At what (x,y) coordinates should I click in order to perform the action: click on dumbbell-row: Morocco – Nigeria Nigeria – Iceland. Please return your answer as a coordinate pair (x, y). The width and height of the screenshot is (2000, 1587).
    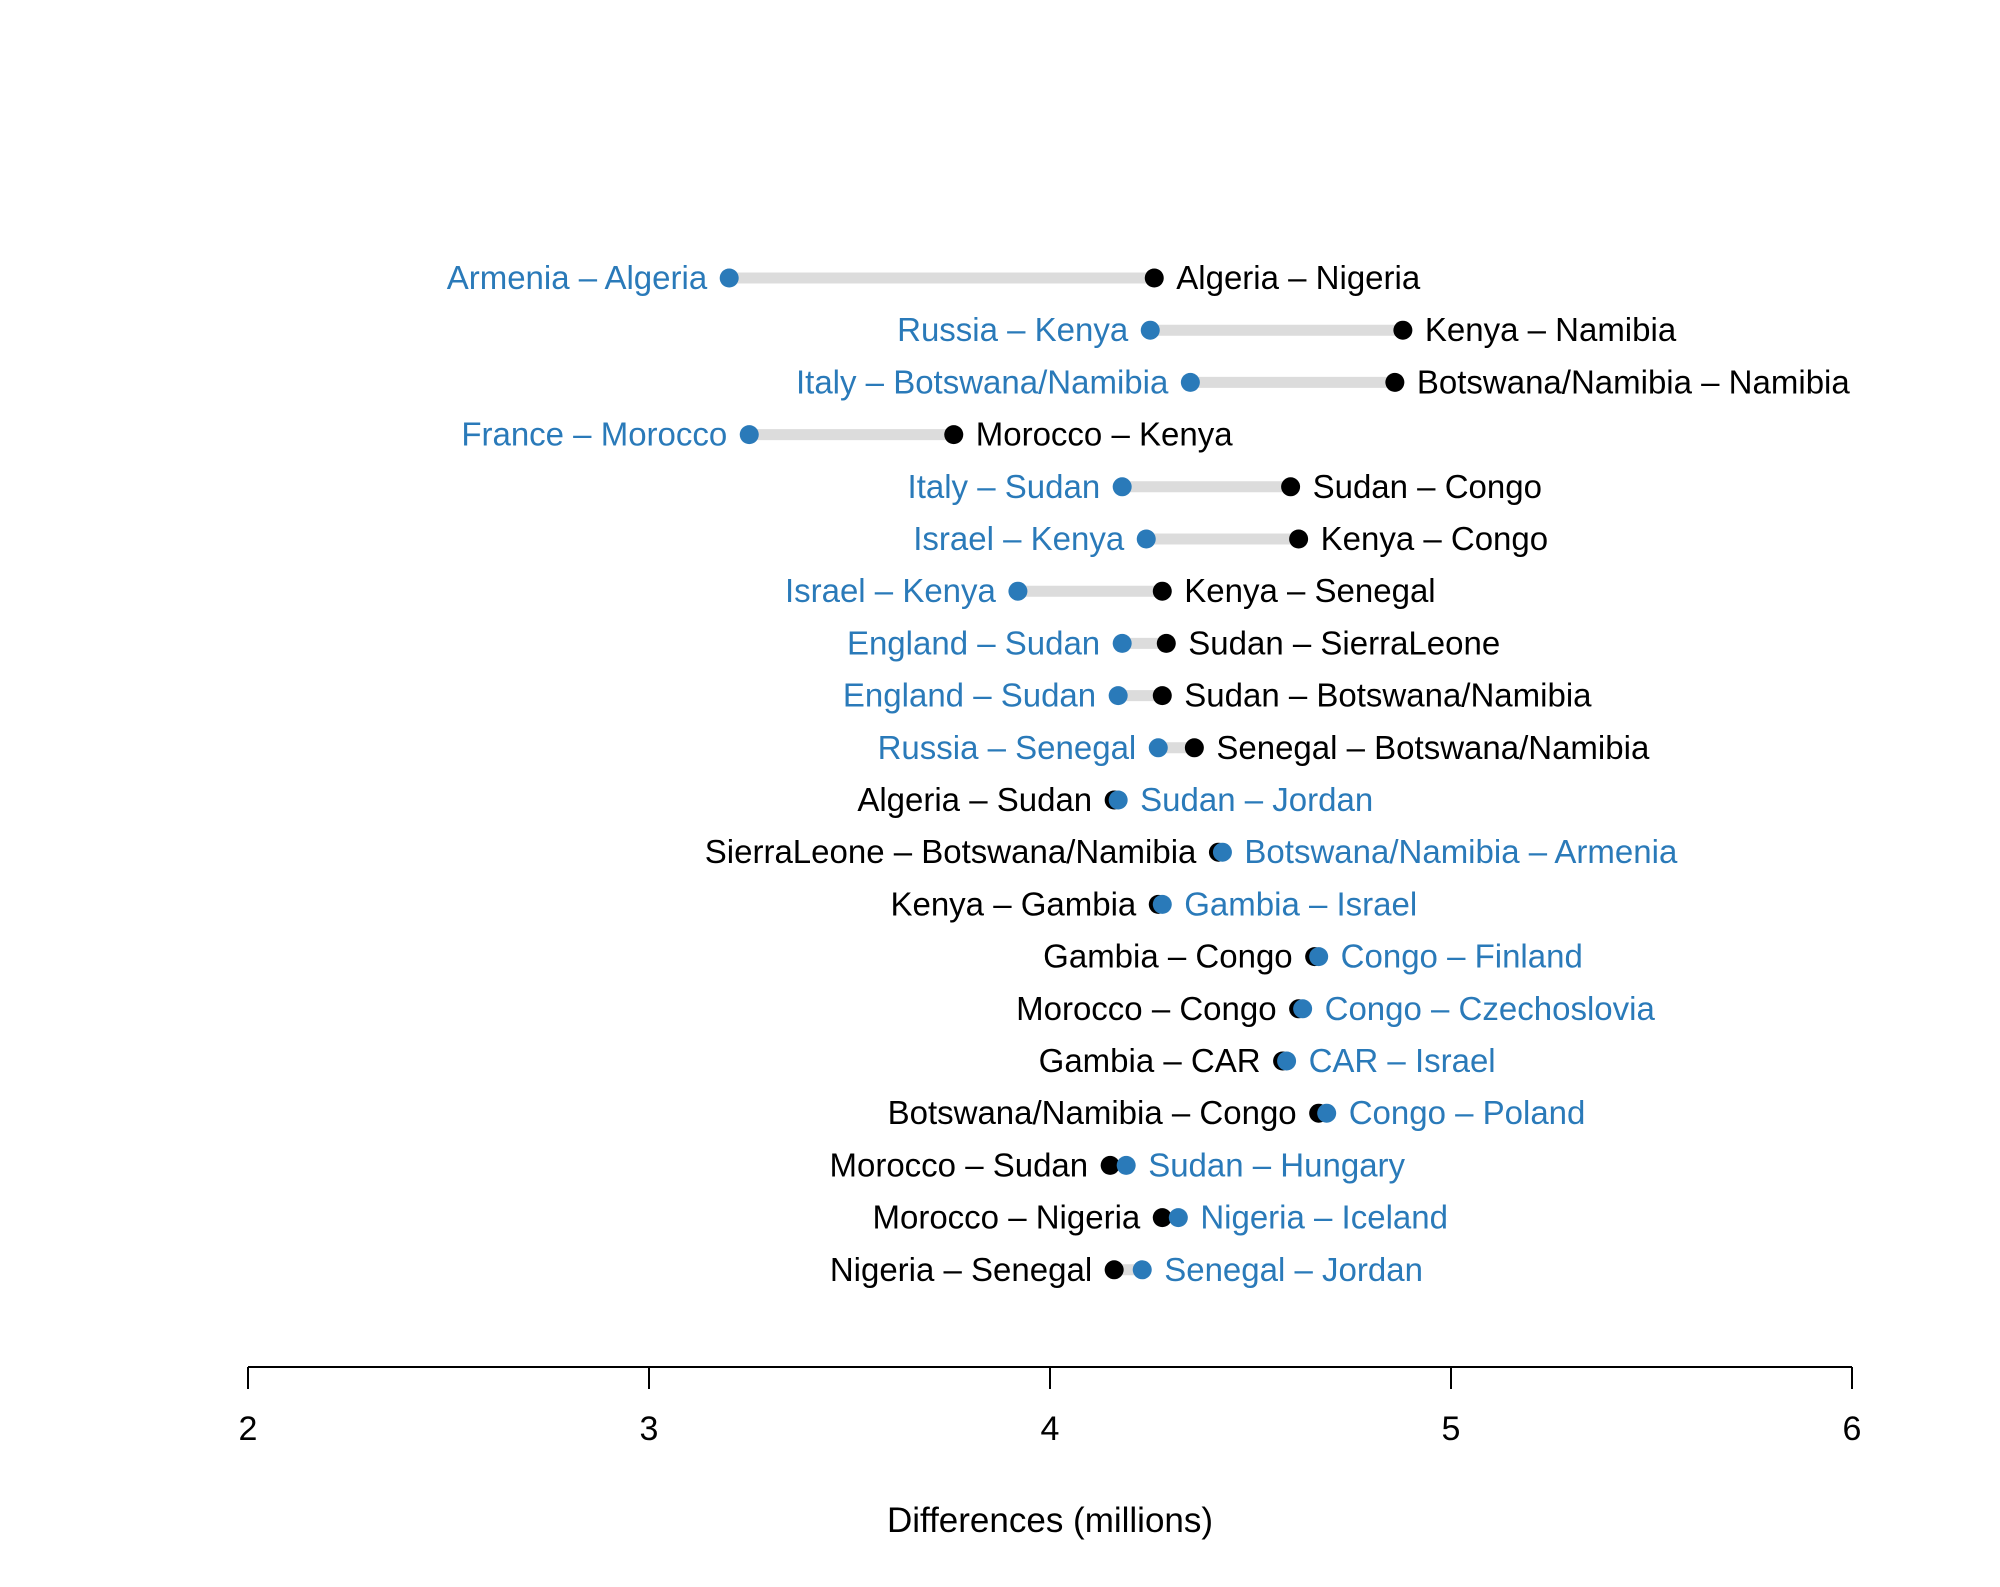
    Looking at the image, I should click on (1159, 1217).